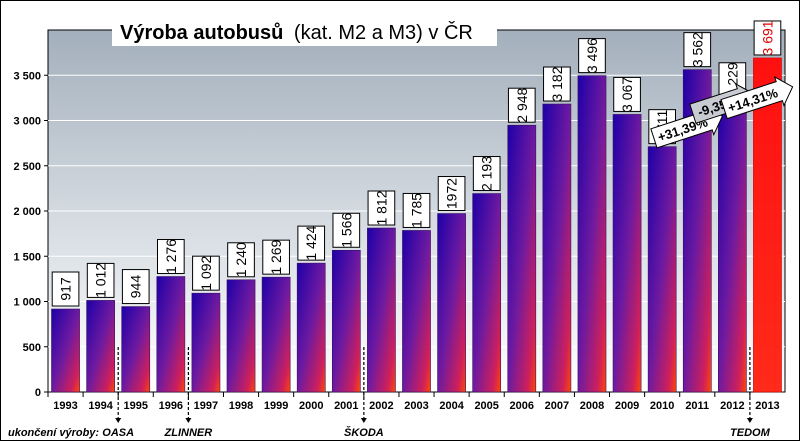 The height and width of the screenshot is (441, 800). What do you see at coordinates (592, 406) in the screenshot?
I see `x-tick-label: 2008` at bounding box center [592, 406].